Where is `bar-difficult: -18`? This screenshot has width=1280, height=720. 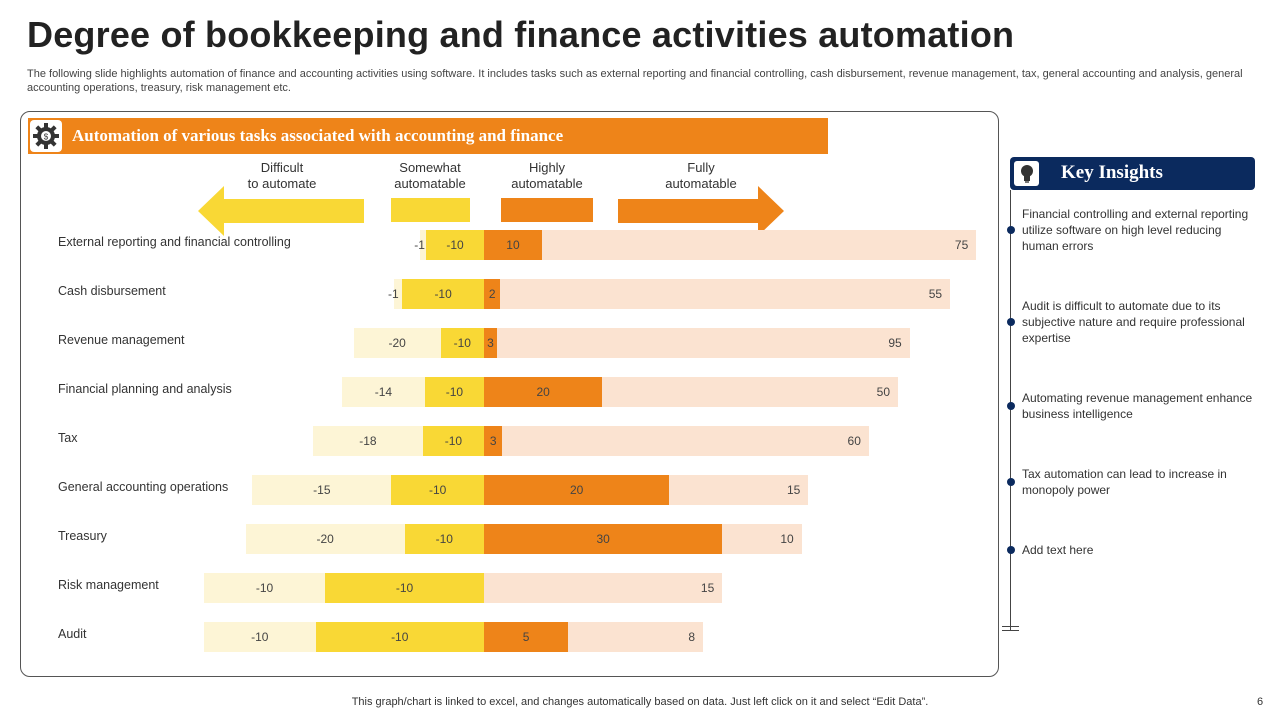
bar-difficult: -18 is located at coordinates (367, 441).